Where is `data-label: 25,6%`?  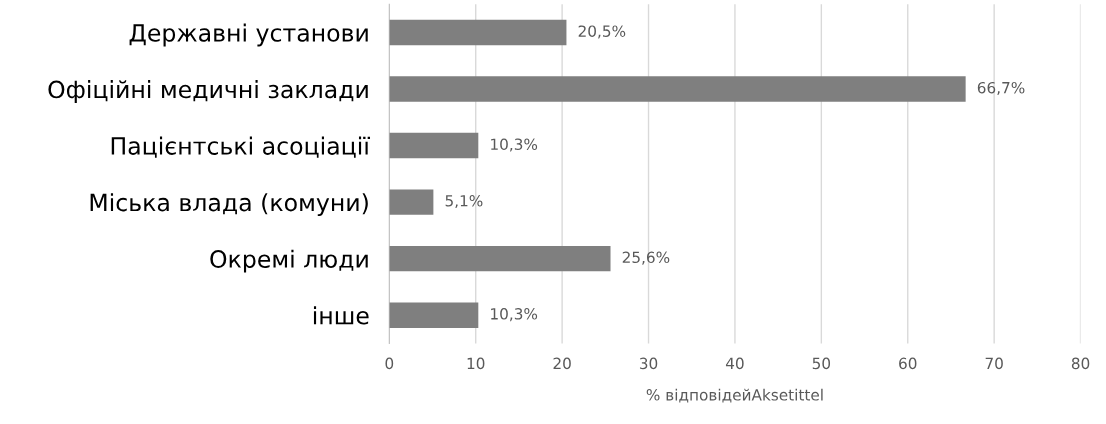 data-label: 25,6% is located at coordinates (646, 258).